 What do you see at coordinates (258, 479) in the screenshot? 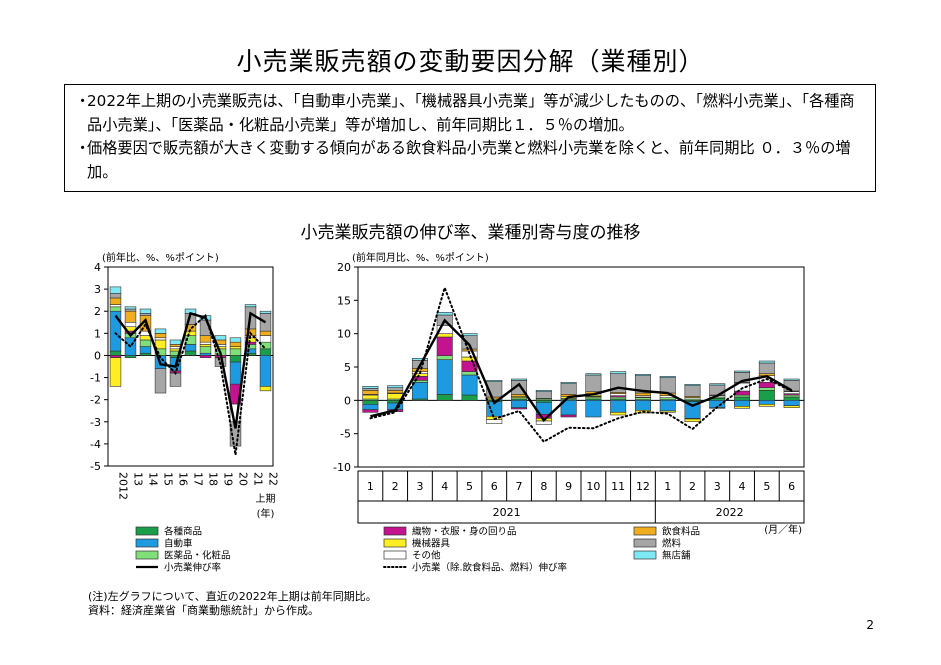
I see `annual-x-tick-label: 21` at bounding box center [258, 479].